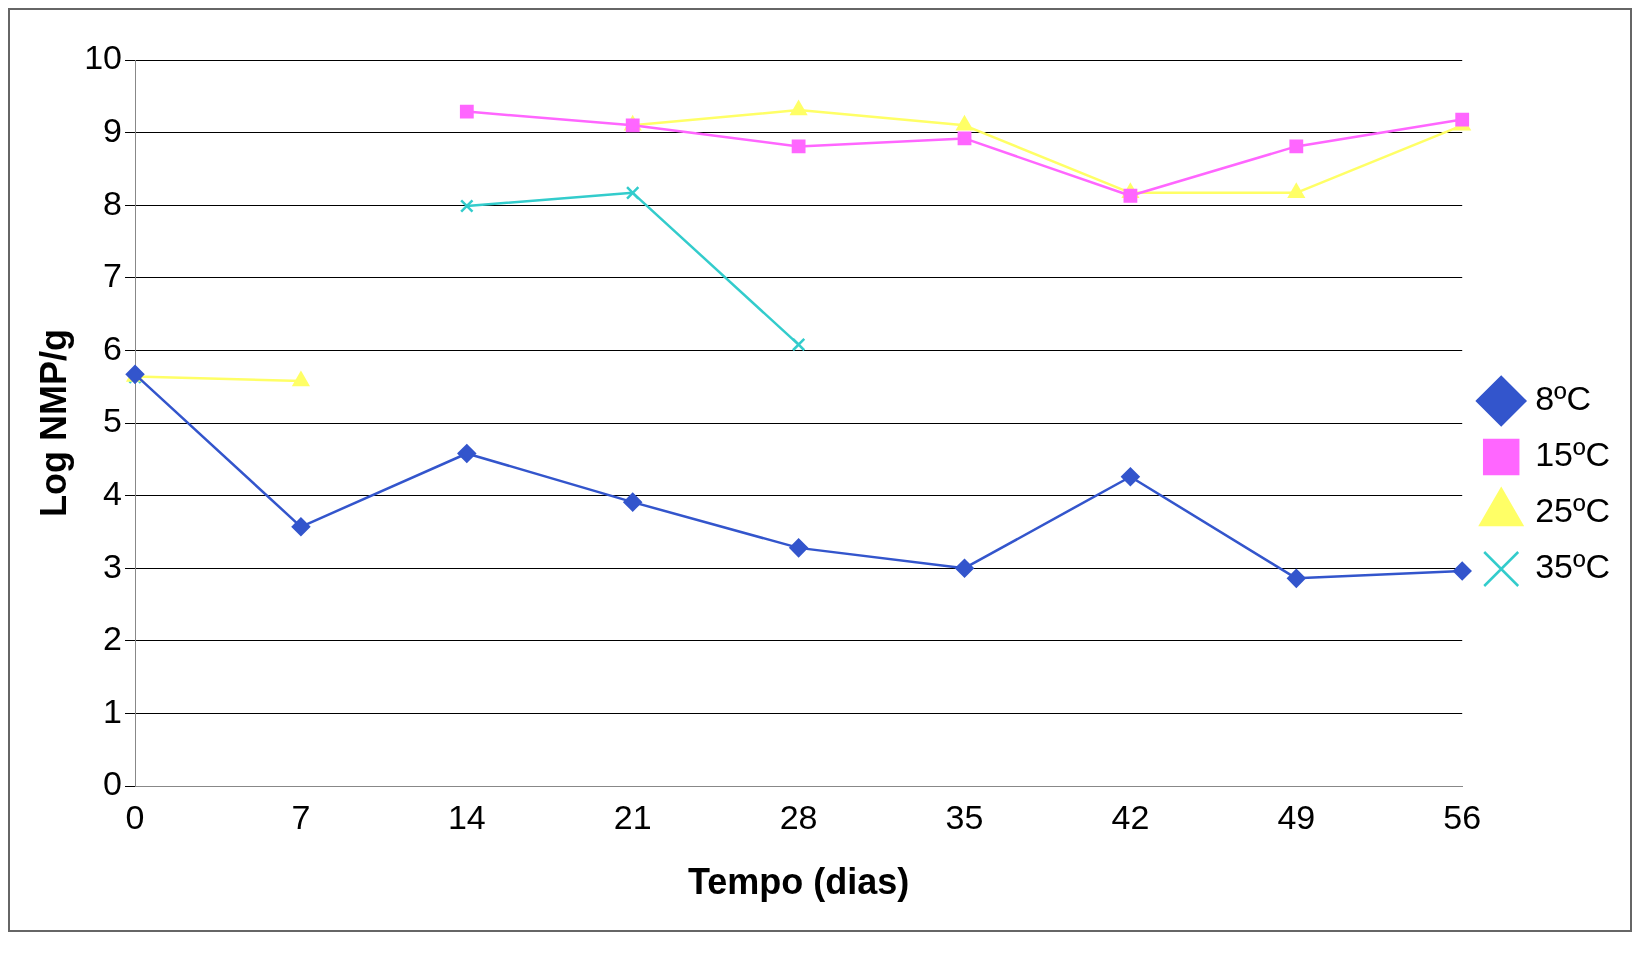 The height and width of the screenshot is (954, 1647). I want to click on x-axis-title: Tempo (dias), so click(798, 882).